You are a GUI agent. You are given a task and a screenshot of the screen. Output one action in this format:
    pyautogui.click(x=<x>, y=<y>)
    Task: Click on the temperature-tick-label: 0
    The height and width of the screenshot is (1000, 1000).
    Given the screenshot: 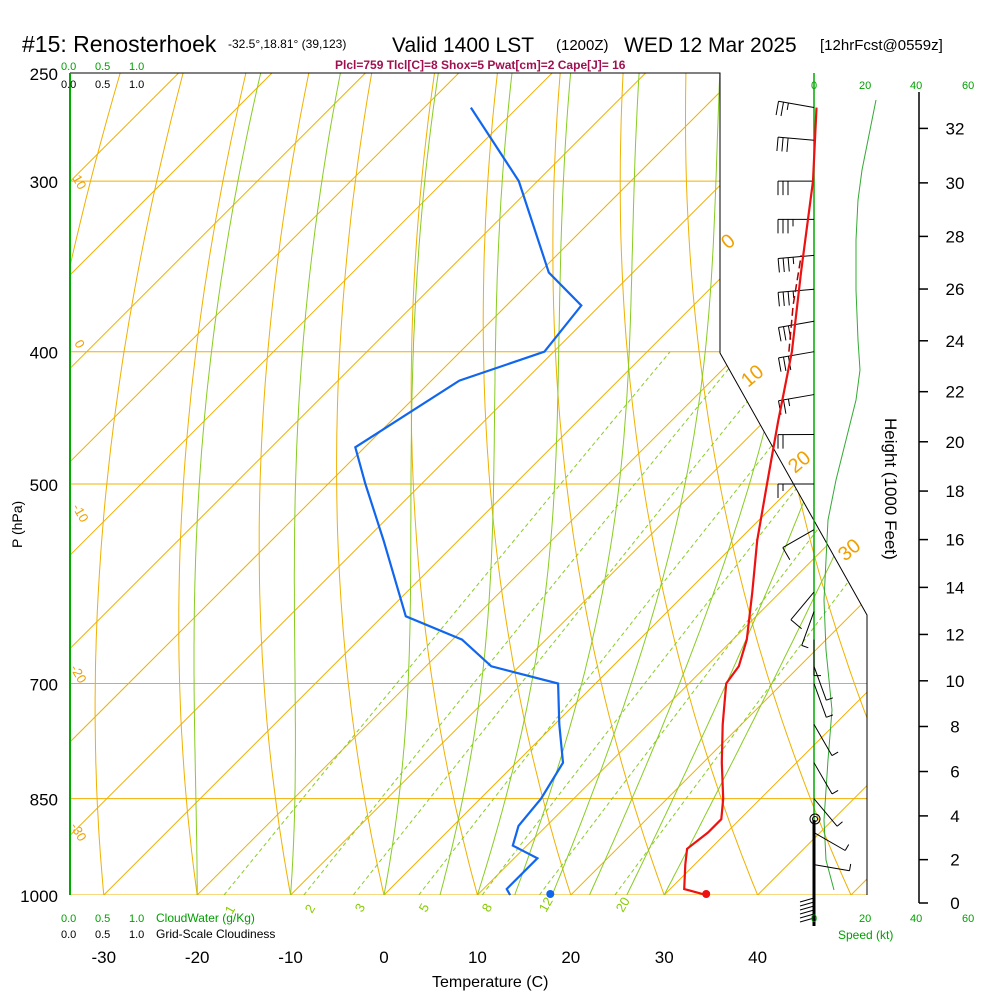 What is the action you would take?
    pyautogui.click(x=383, y=957)
    